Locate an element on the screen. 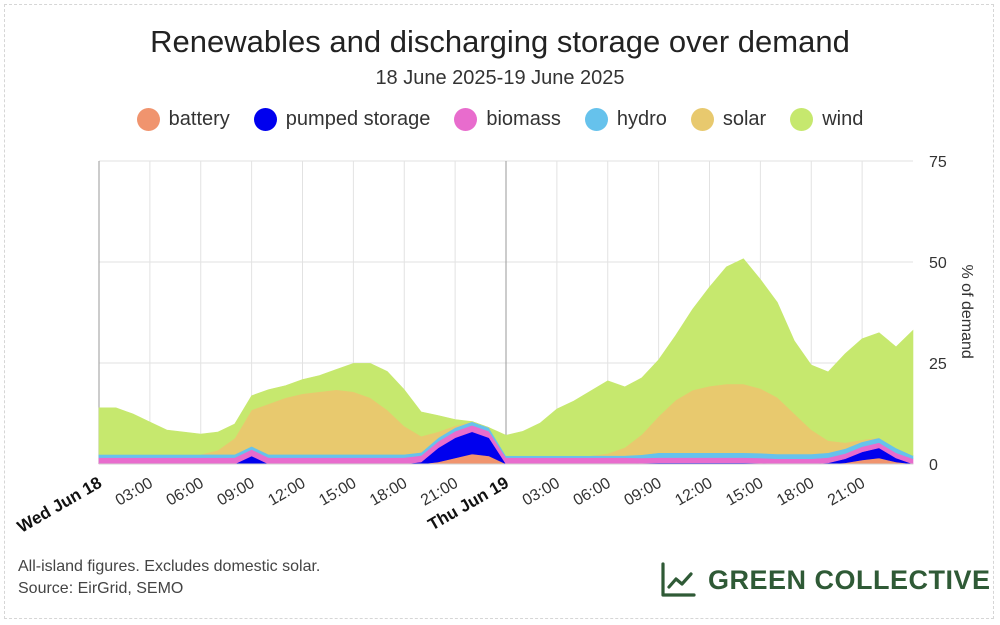 The height and width of the screenshot is (625, 1000). legend-item-solar: solar is located at coordinates (728, 119).